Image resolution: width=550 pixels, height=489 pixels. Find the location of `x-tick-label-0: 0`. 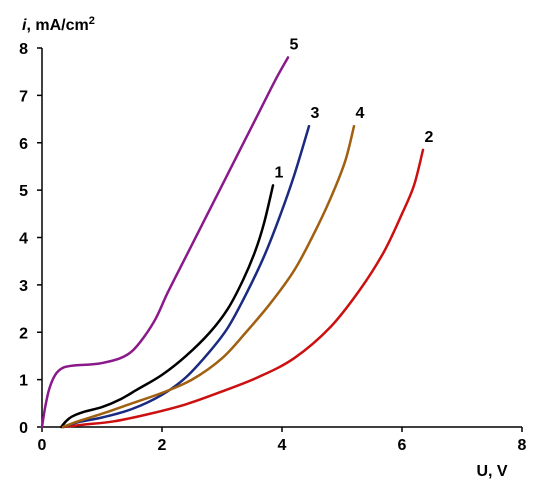

x-tick-label-0: 0 is located at coordinates (42, 445).